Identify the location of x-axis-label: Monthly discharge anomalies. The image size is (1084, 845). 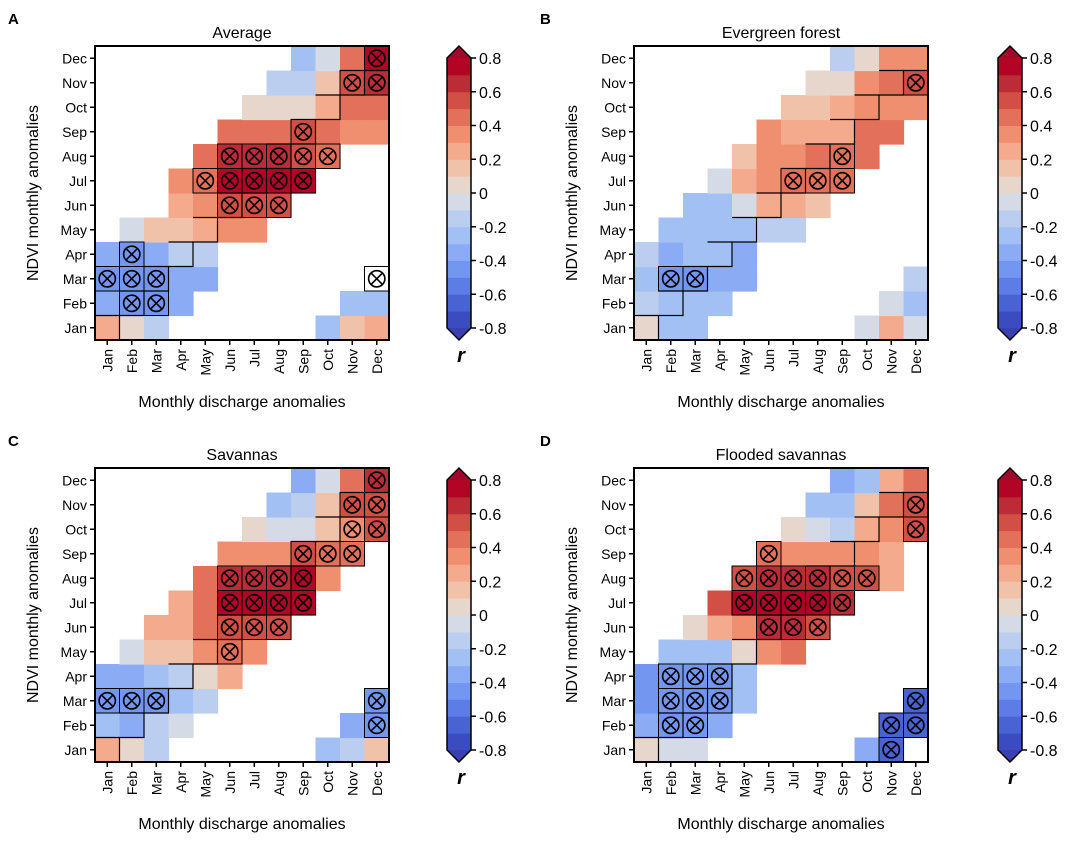
(241, 402).